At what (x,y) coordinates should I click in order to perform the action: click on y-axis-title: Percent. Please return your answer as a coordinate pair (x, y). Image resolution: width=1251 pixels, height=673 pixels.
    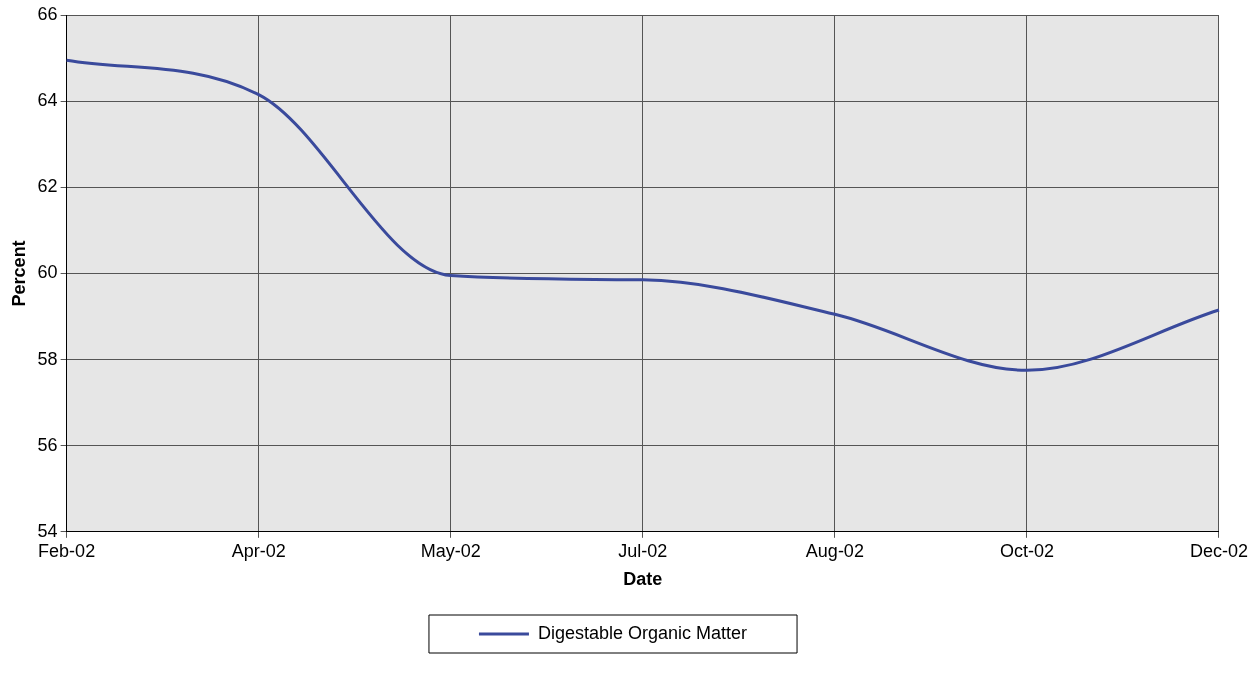
    Looking at the image, I should click on (18, 273).